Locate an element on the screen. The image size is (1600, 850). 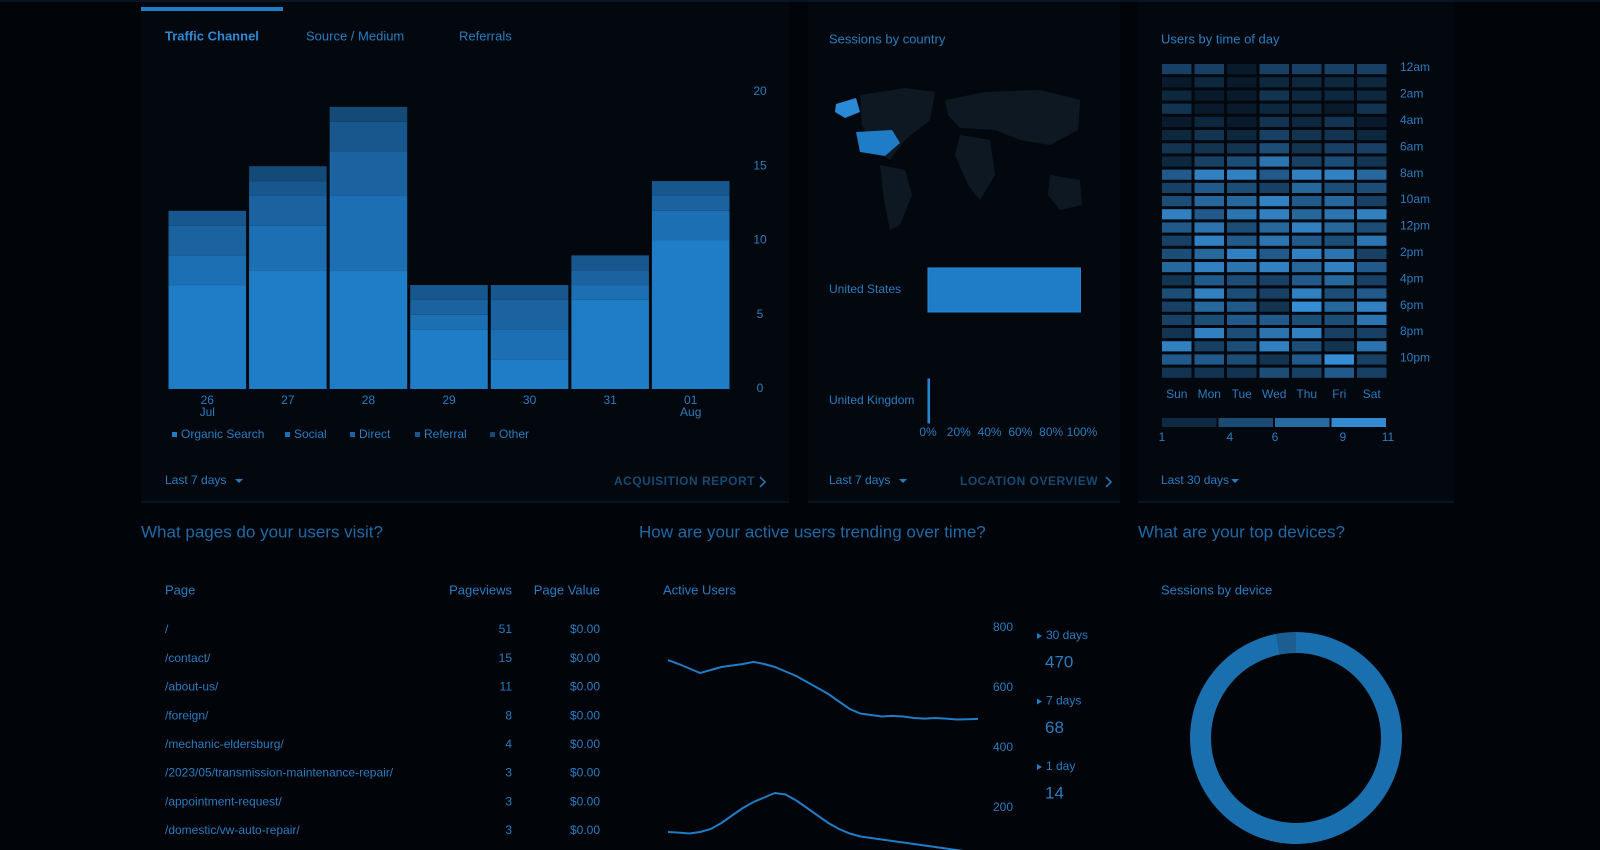
row-label: 10am is located at coordinates (1415, 199).